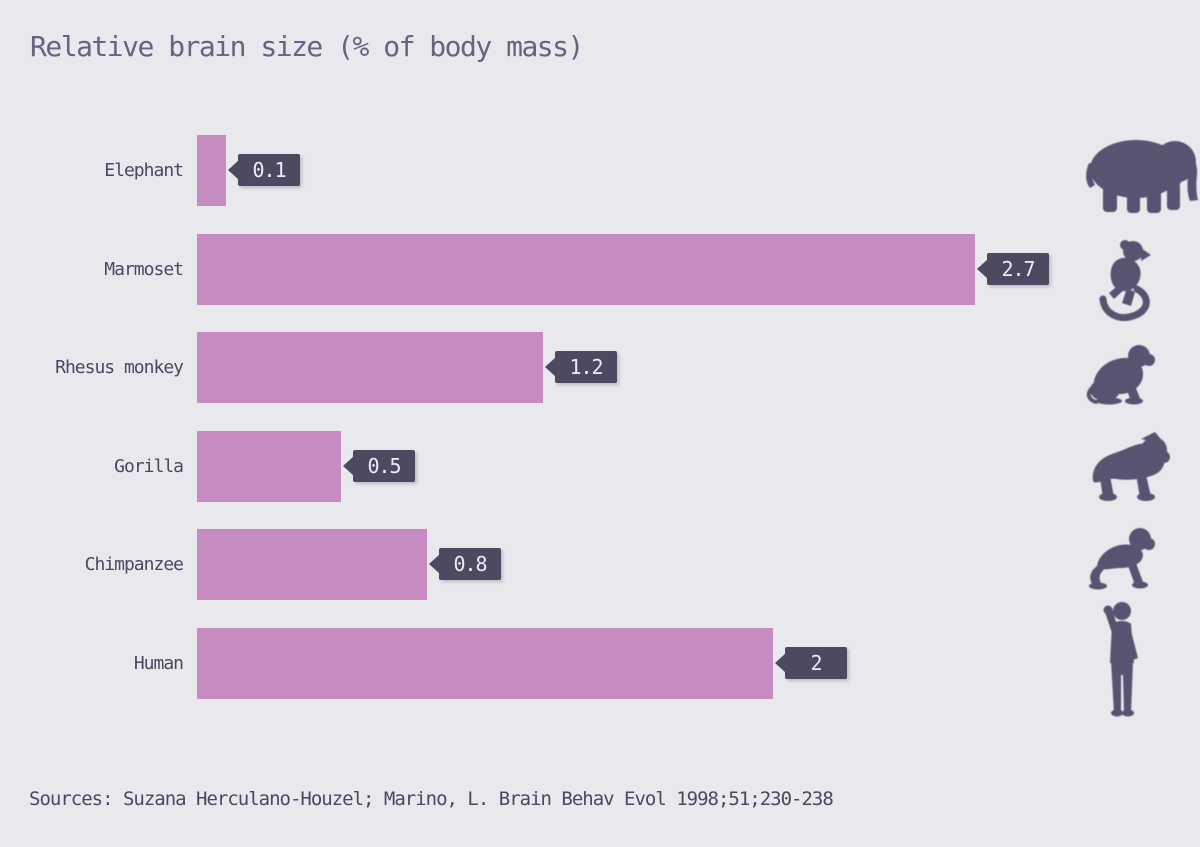 Image resolution: width=1200 pixels, height=847 pixels. Describe the element at coordinates (600, 170) in the screenshot. I see `chart-row: Elephant 0.1` at that location.